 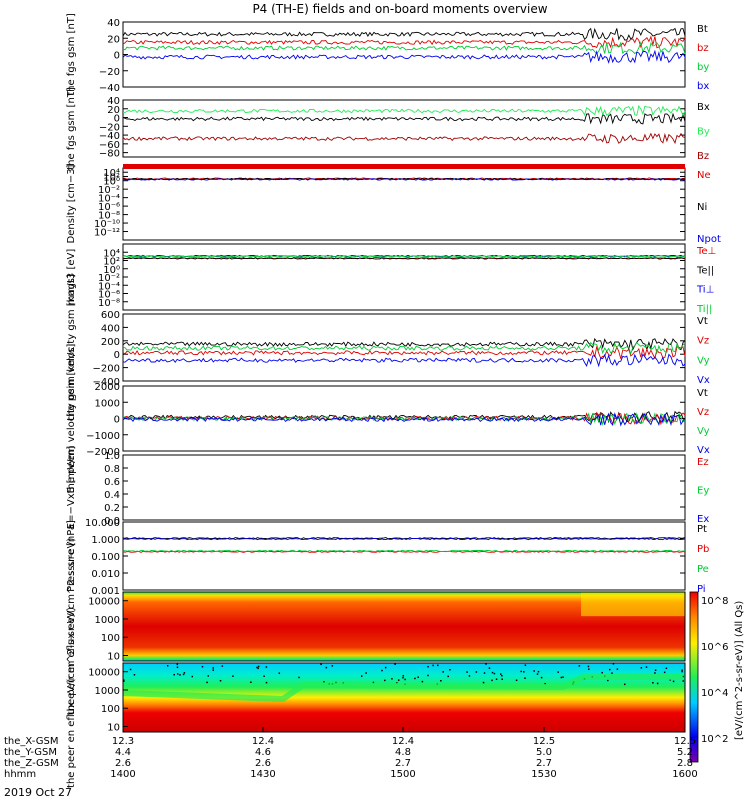 I want to click on panel-7: 1.0 0.8 0.6 0.4 0.2 0.0 Ez Ey Ex E=−VxB [mV/m], so click(x=387, y=487).